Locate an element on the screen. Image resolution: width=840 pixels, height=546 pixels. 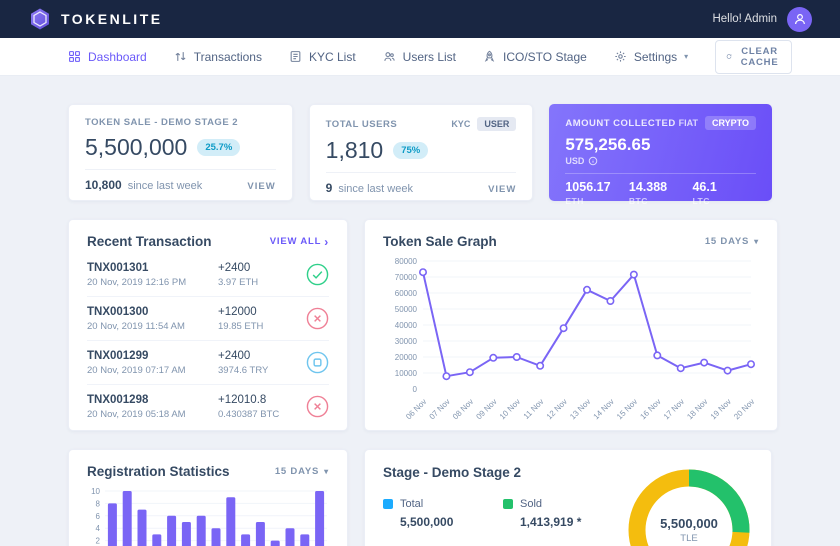
transaction-id: TNX001298 is located at coordinates (118, 399).